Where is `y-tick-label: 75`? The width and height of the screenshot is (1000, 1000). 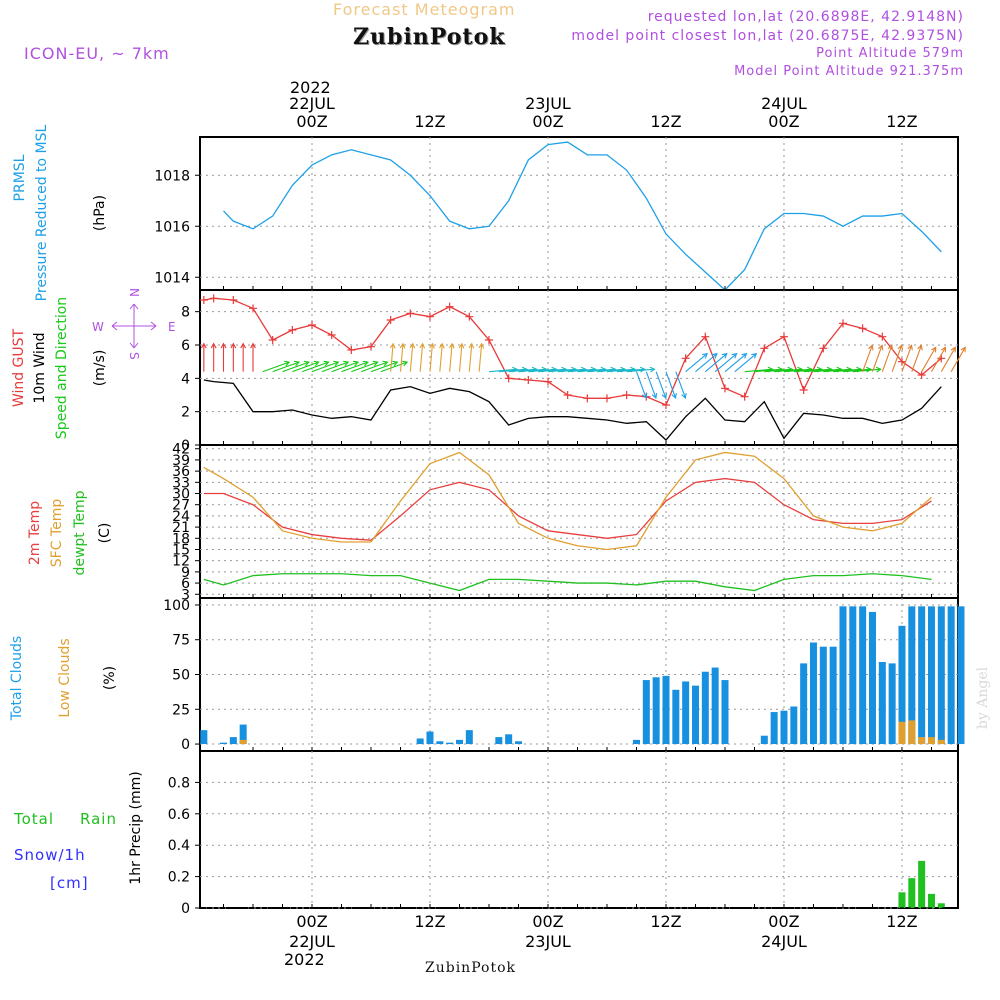 y-tick-label: 75 is located at coordinates (181, 641).